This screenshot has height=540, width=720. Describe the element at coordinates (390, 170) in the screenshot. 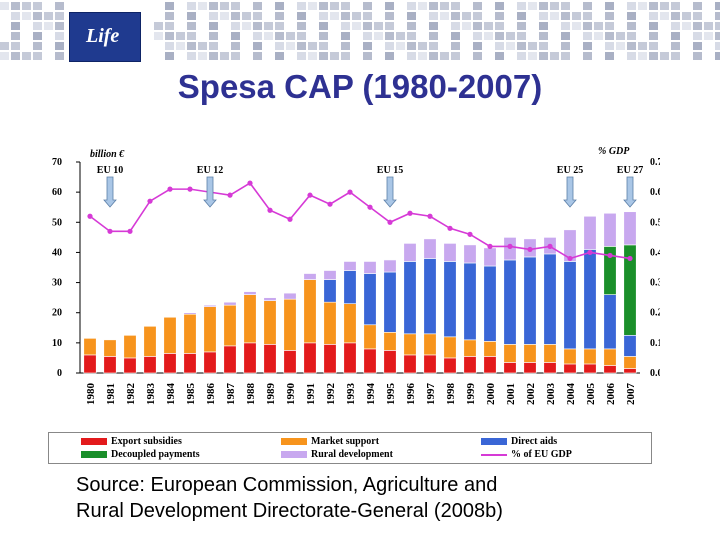

I see `annotation-label-2: EU 15` at that location.